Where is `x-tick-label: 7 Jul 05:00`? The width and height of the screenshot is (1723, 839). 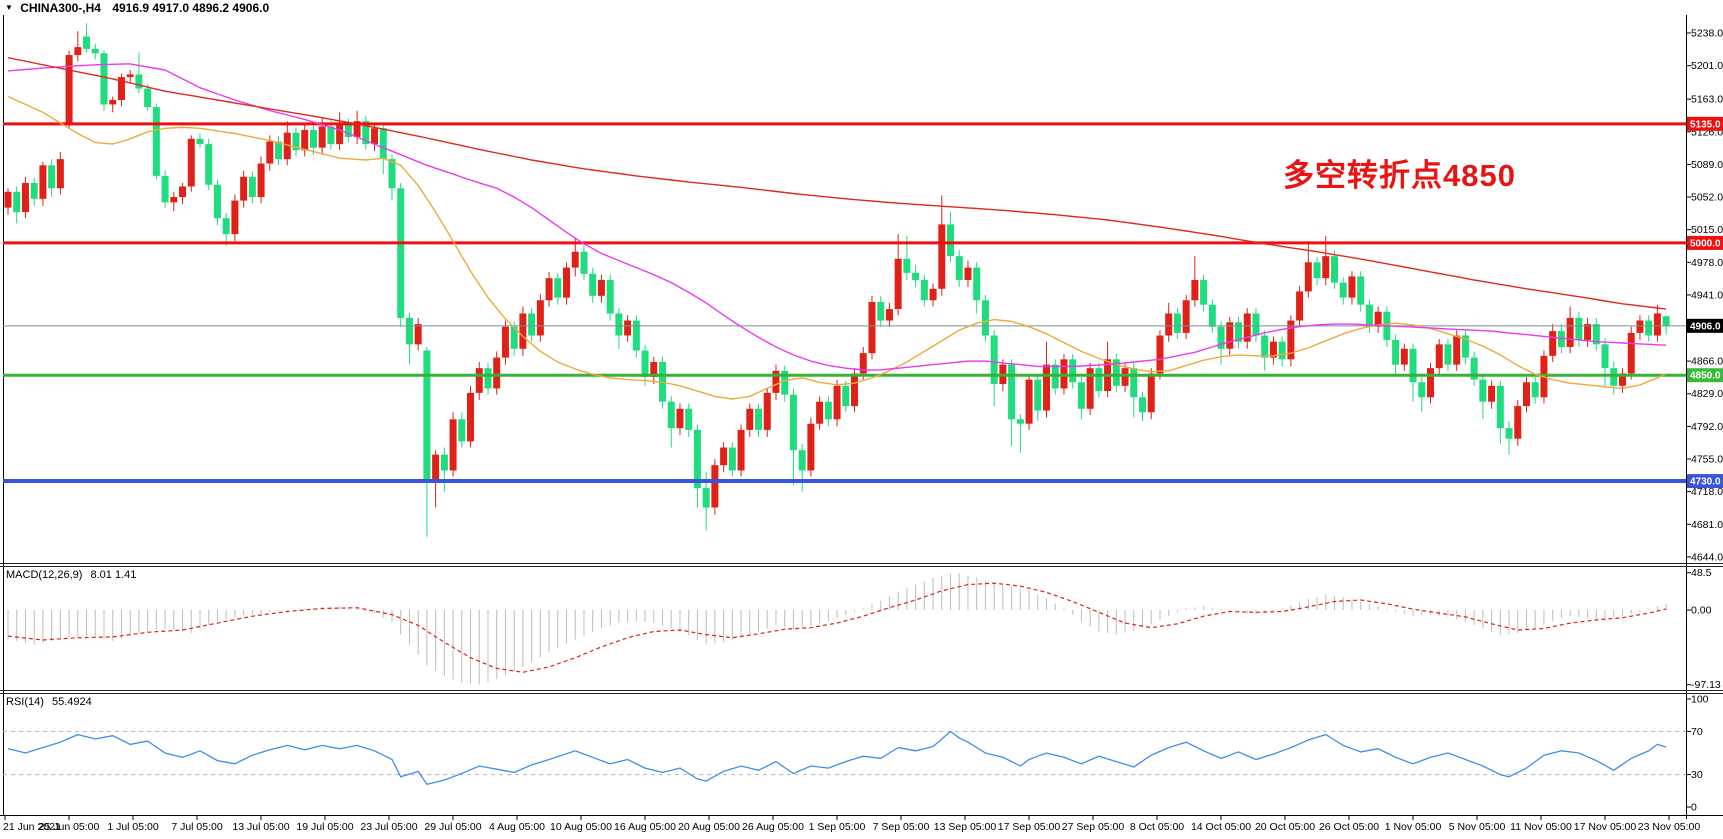
x-tick-label: 7 Jul 05:00 is located at coordinates (197, 827).